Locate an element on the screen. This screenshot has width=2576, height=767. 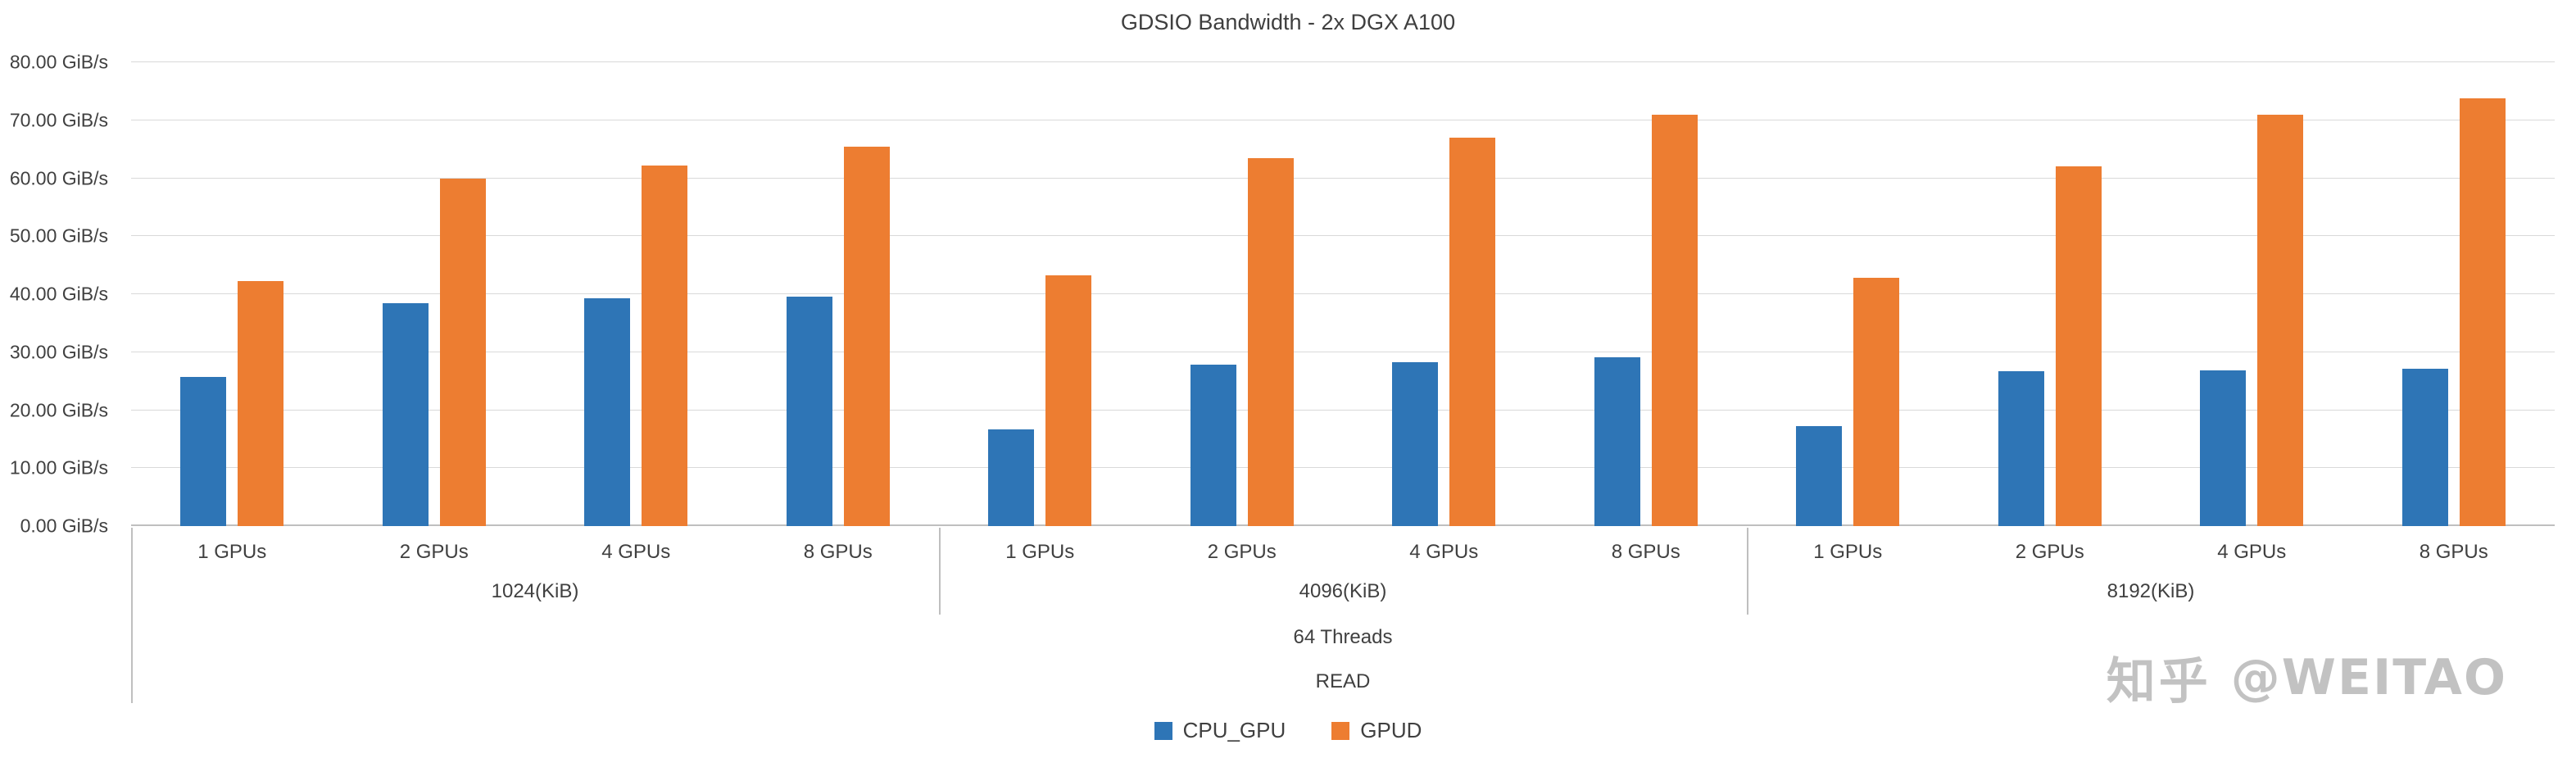
legend-item-cpu_gpu: CPU_GPU is located at coordinates (1220, 730).